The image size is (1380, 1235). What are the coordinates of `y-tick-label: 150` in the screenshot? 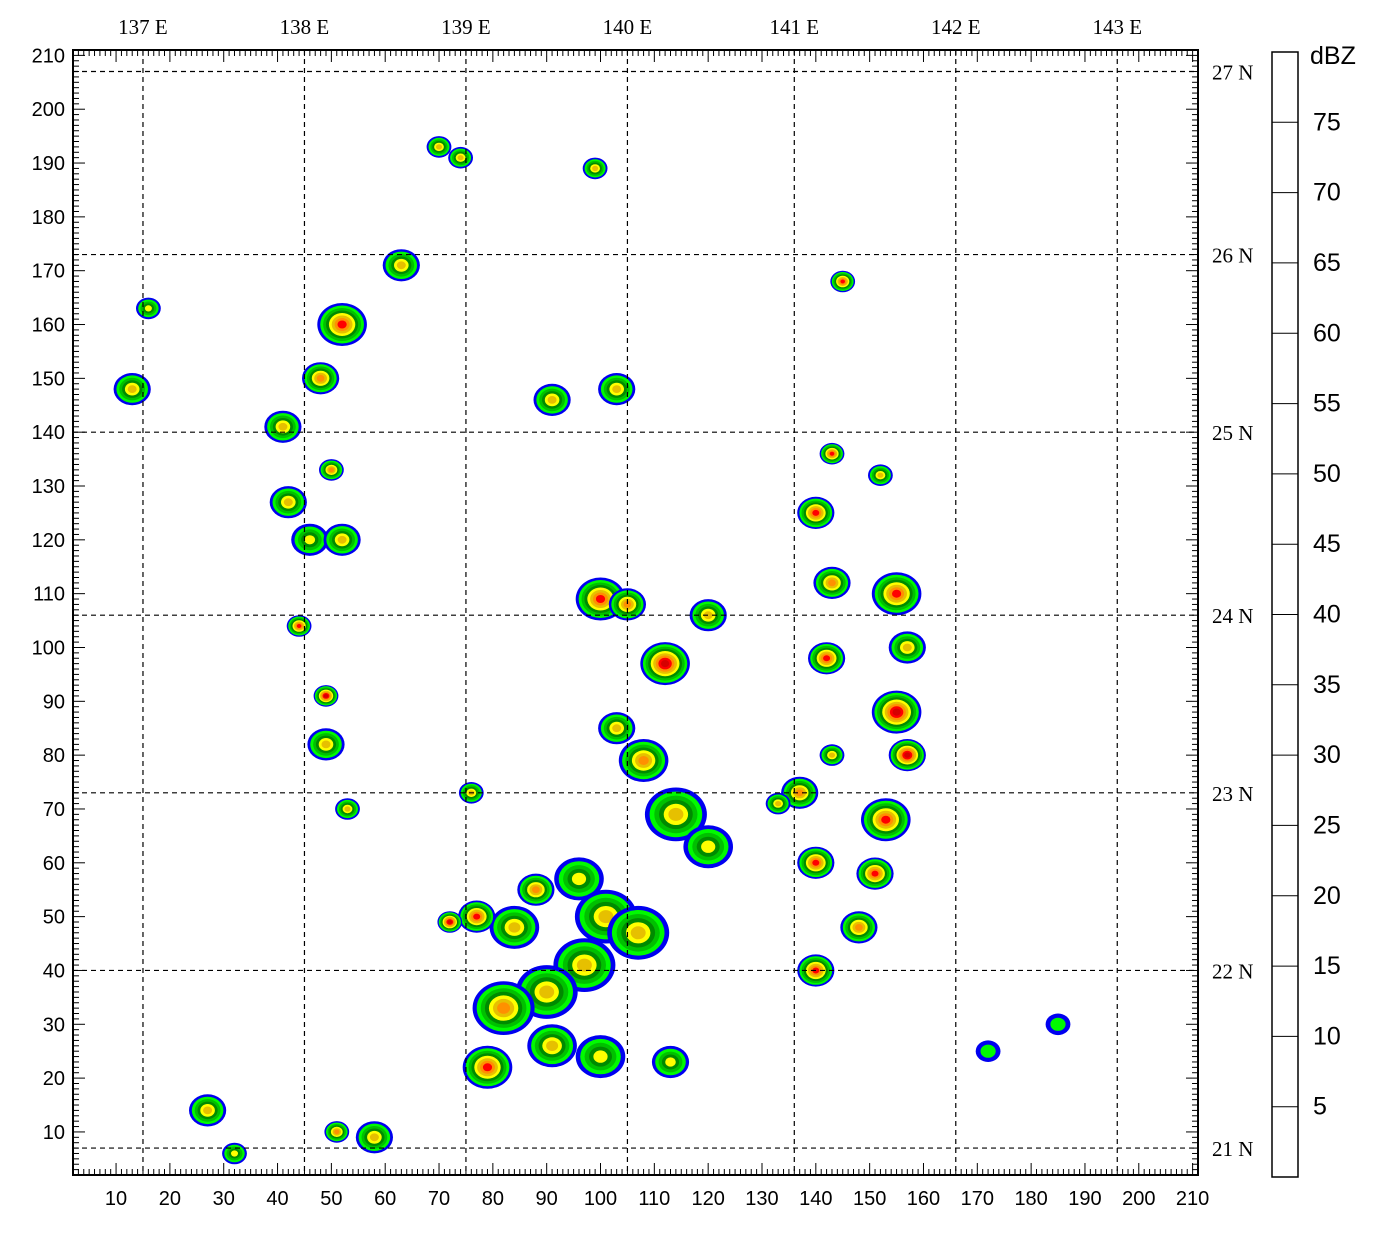 It's located at (48, 379).